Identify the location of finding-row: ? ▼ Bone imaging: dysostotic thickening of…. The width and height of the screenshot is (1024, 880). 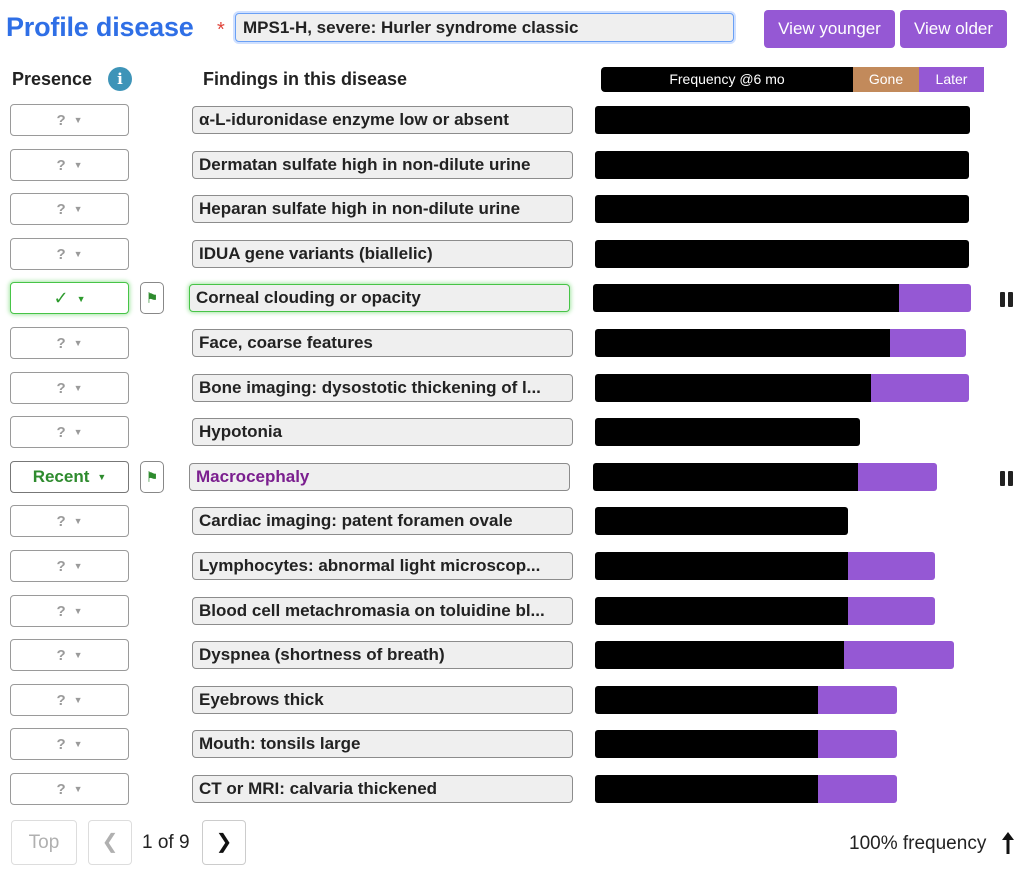
(512, 393).